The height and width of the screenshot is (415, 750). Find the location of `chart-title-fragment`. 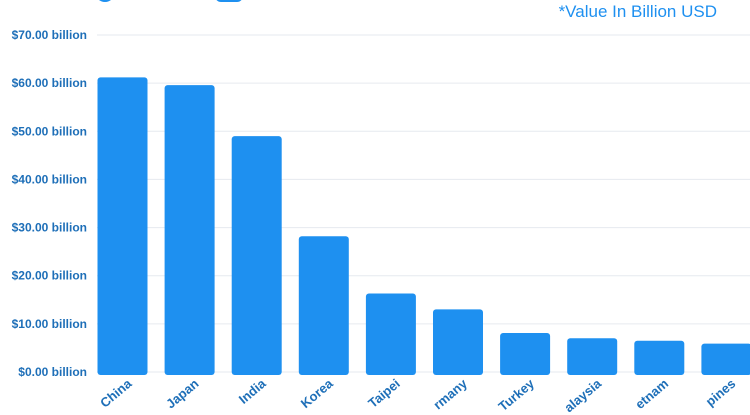

chart-title-fragment is located at coordinates (170, 1).